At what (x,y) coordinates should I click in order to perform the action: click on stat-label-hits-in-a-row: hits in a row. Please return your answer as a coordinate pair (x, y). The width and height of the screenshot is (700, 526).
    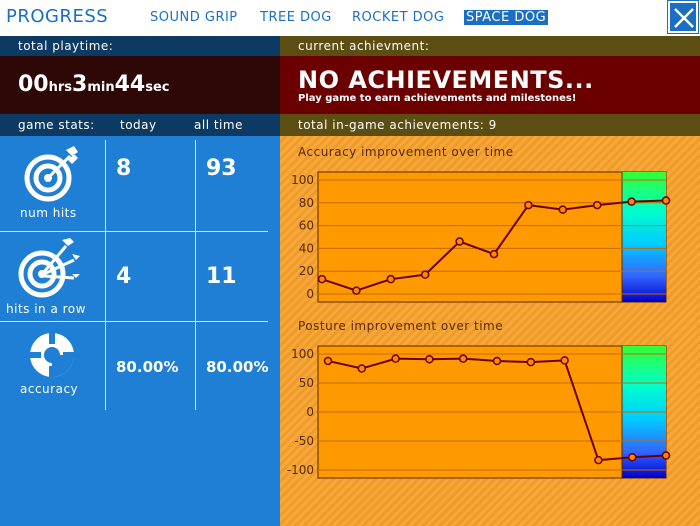
    Looking at the image, I should click on (46, 309).